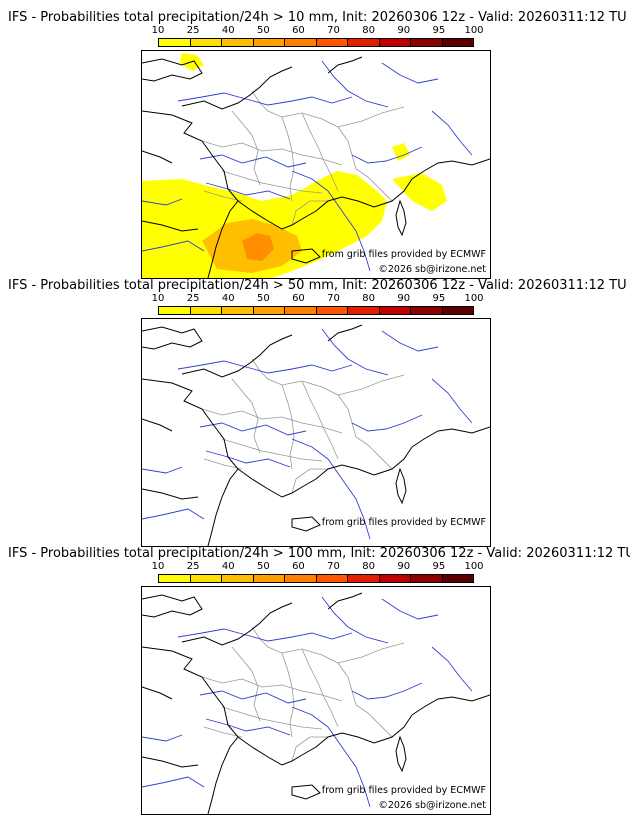 This screenshot has width=630, height=828. Describe the element at coordinates (403, 790) in the screenshot. I see `source-credit: from grib files provided by ECMWF` at that location.